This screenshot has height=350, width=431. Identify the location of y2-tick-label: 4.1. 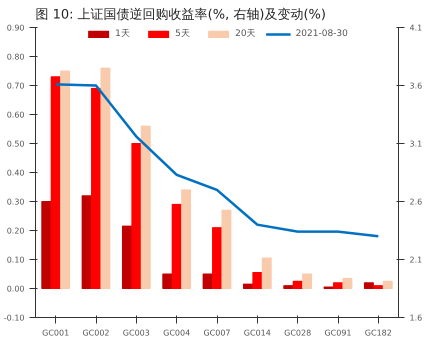
(416, 28).